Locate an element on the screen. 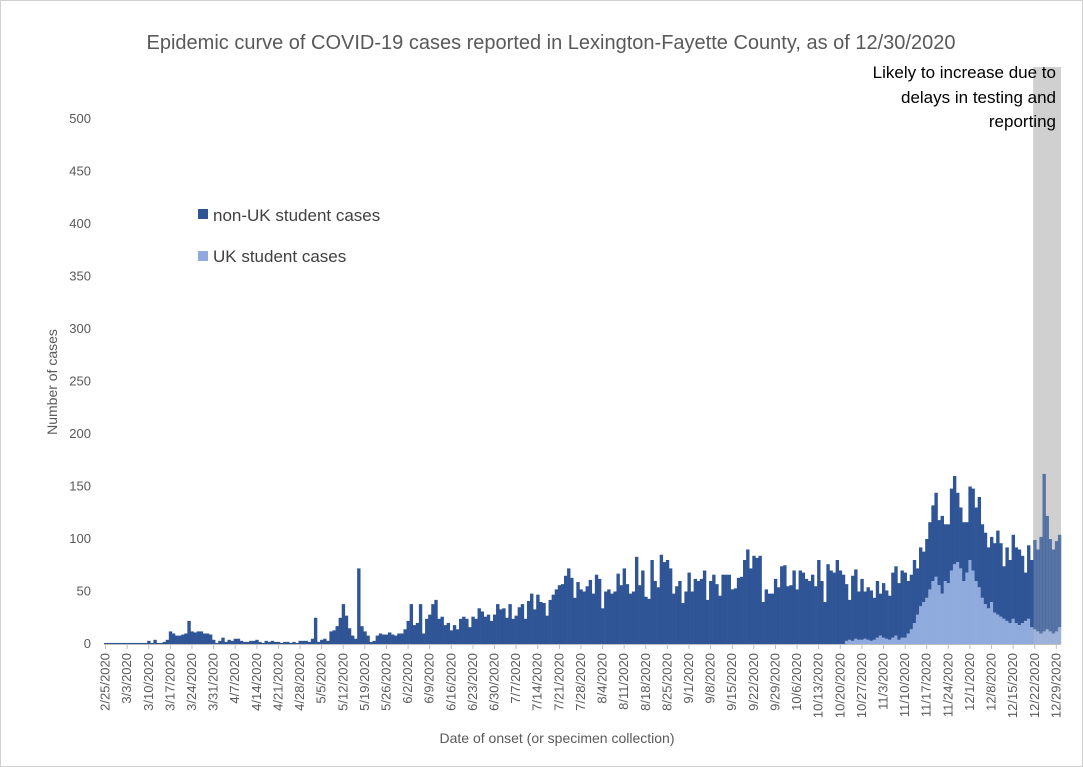  x-axis-title: Date of onset (or specimen collection) is located at coordinates (557, 738).